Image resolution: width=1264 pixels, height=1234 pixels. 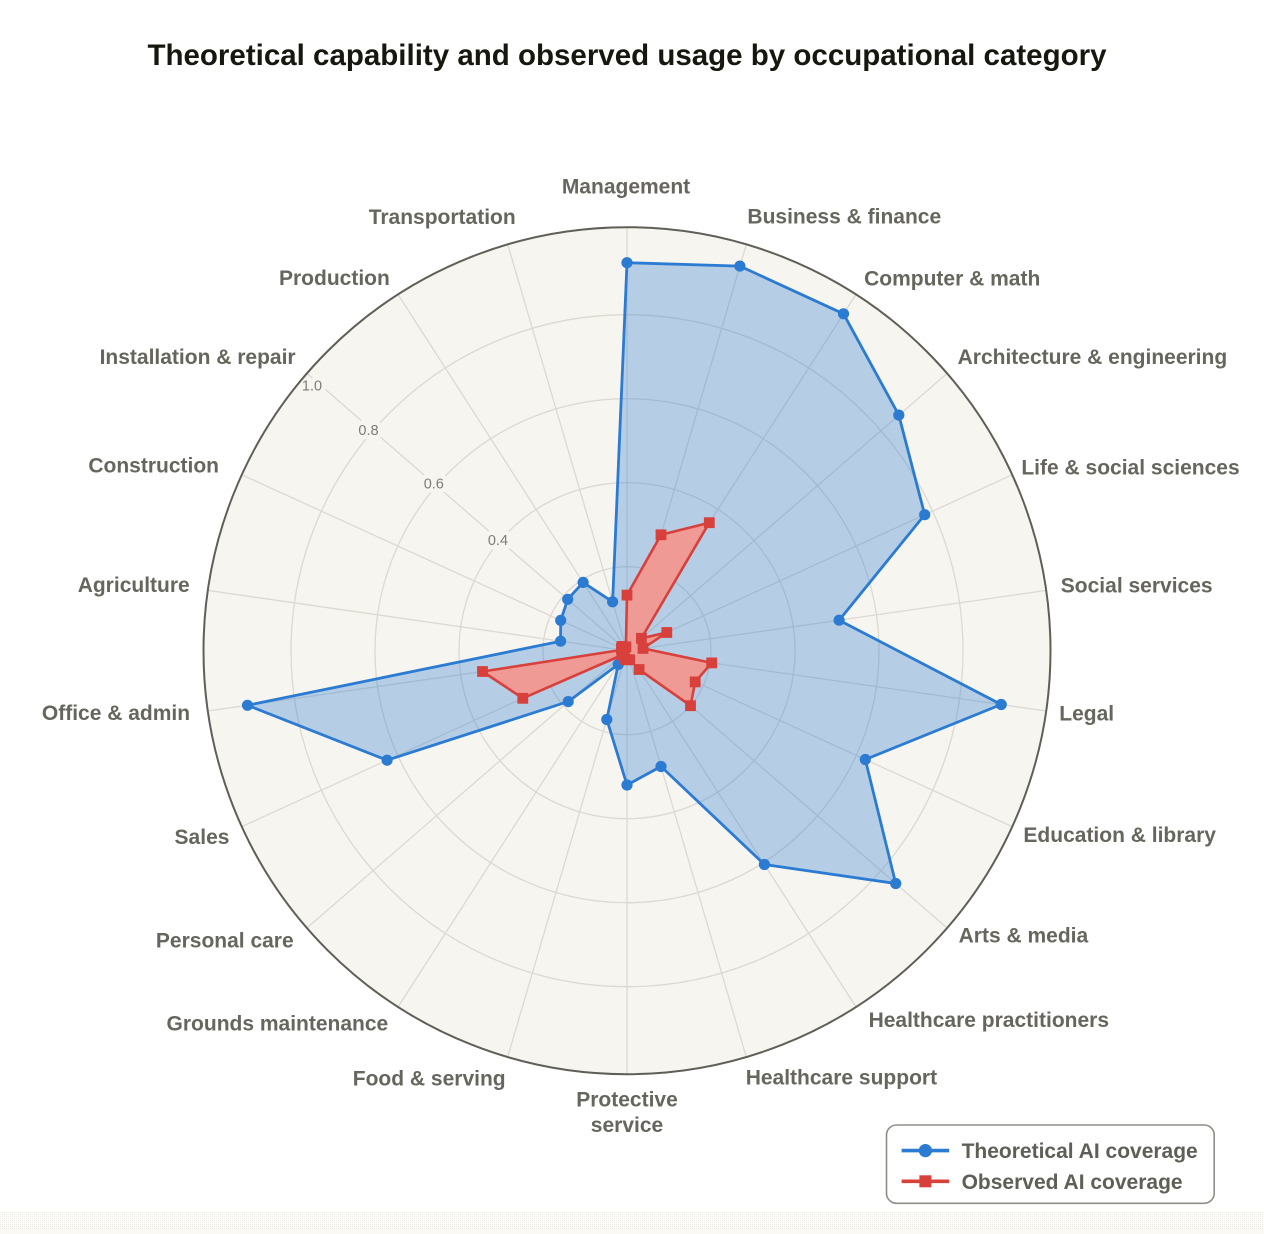 I want to click on svg-text: Education & library, so click(x=1119, y=835).